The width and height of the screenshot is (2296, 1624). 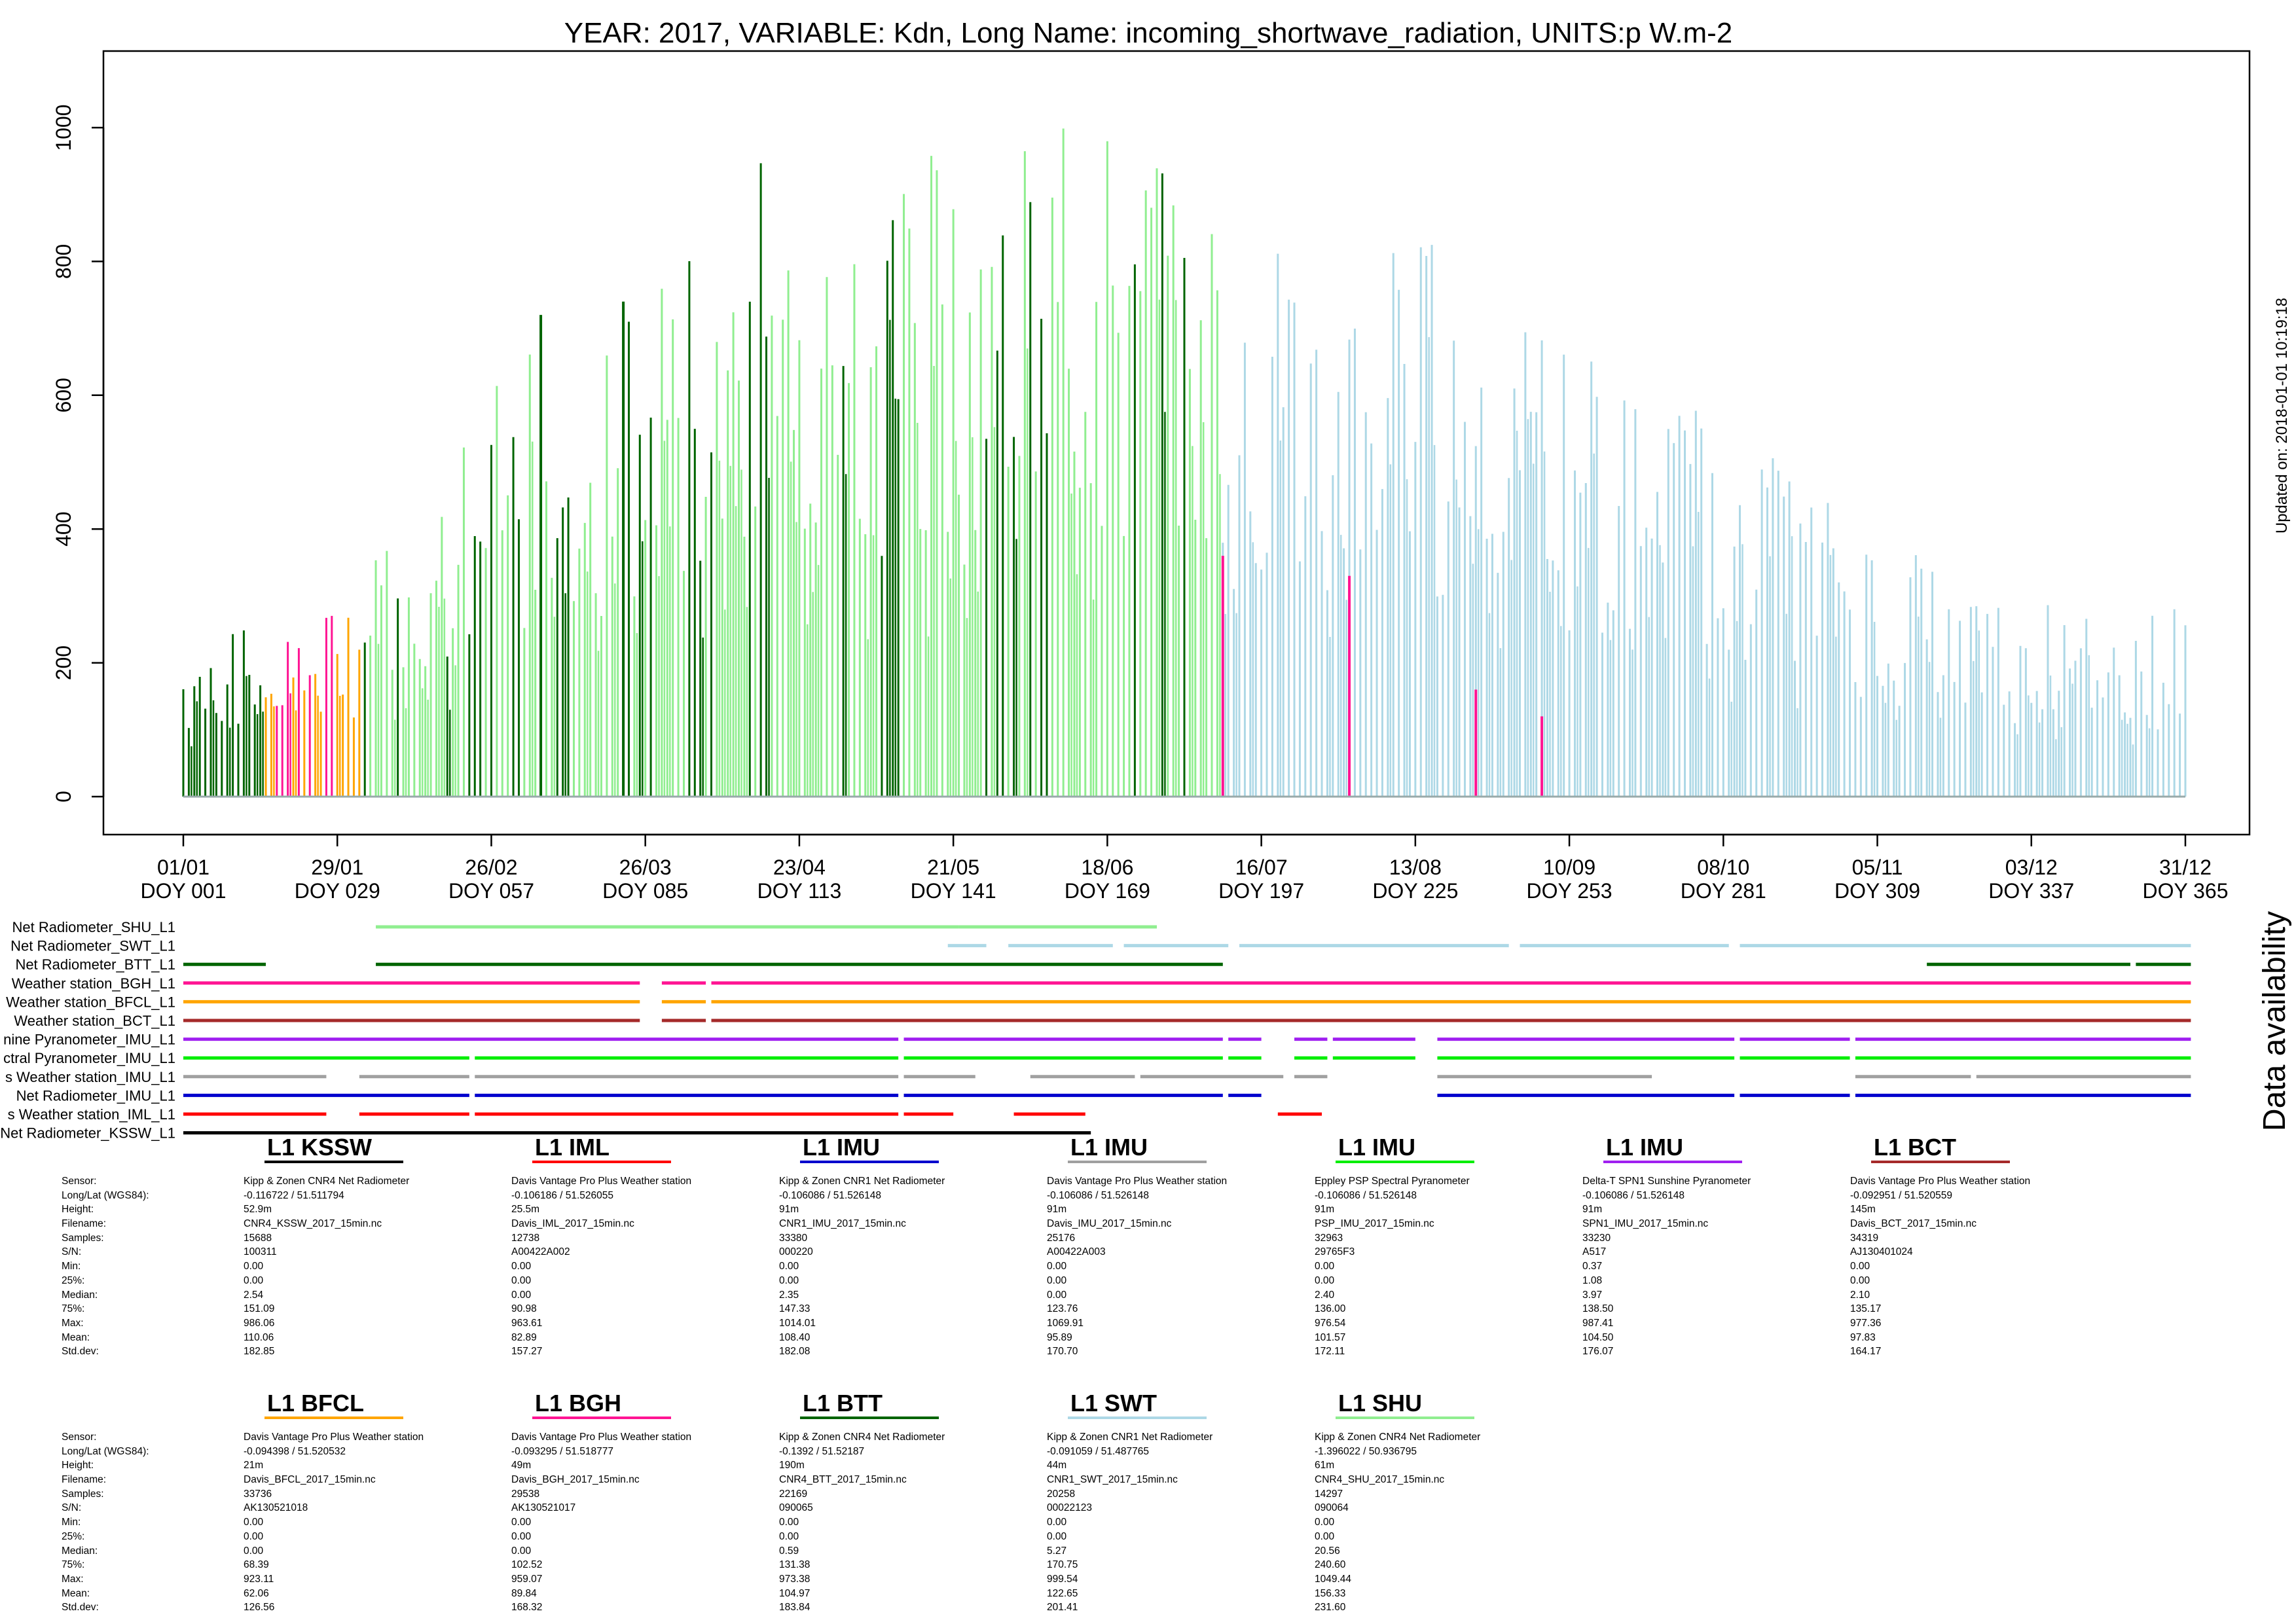 What do you see at coordinates (1592, 1266) in the screenshot?
I see `station-stat-value: 0.37` at bounding box center [1592, 1266].